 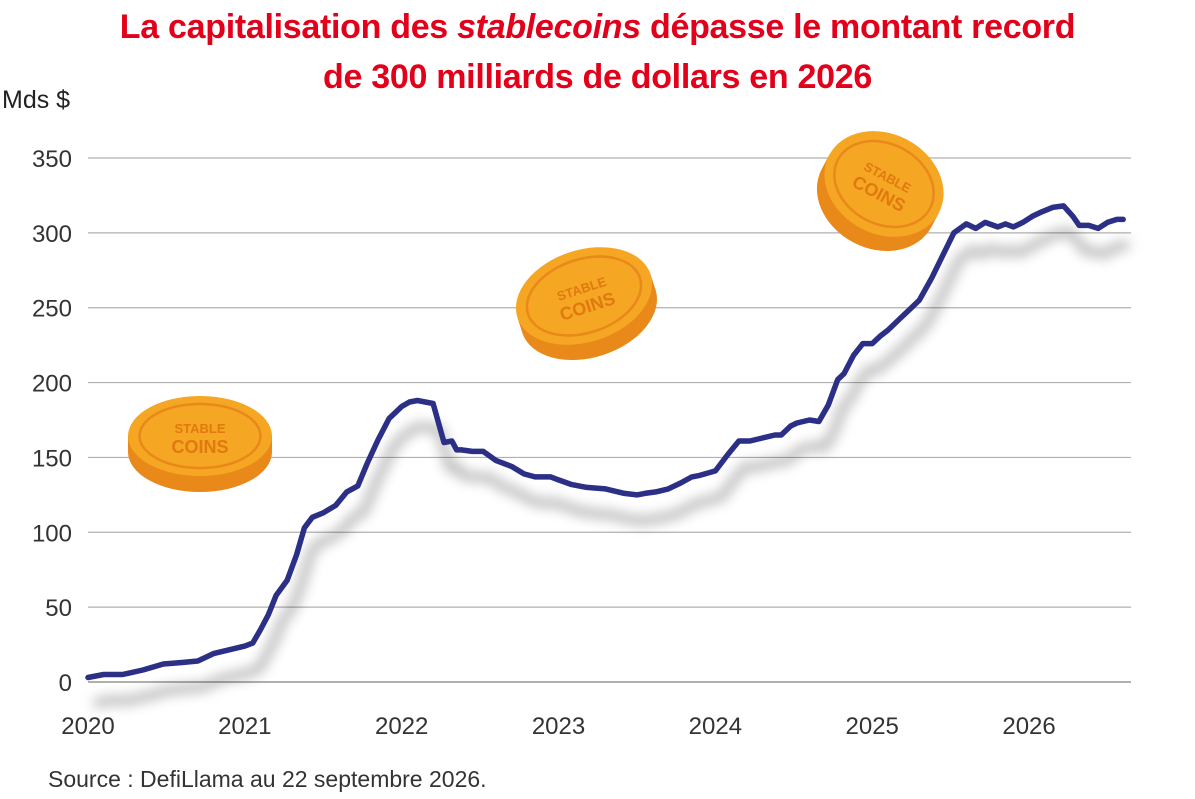 I want to click on chart-title-line2: de 300 milliards de dollars en 2026, so click(x=597, y=77).